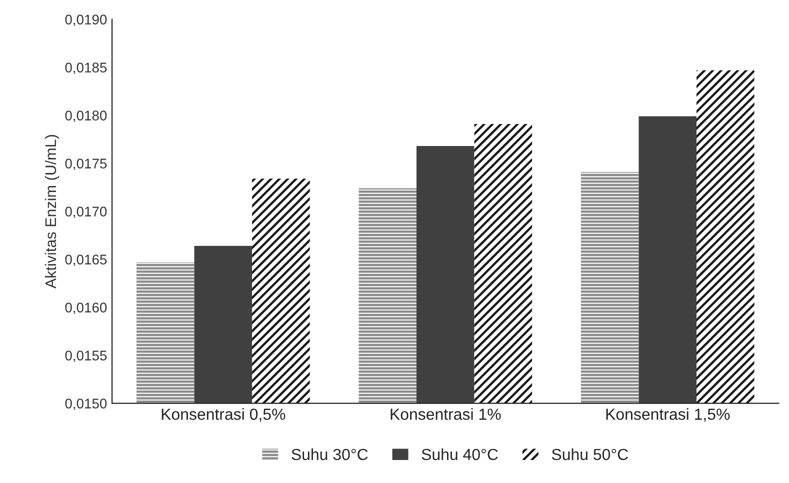 Image resolution: width=789 pixels, height=483 pixels. I want to click on y-tick-label: 0,0155, so click(86, 356).